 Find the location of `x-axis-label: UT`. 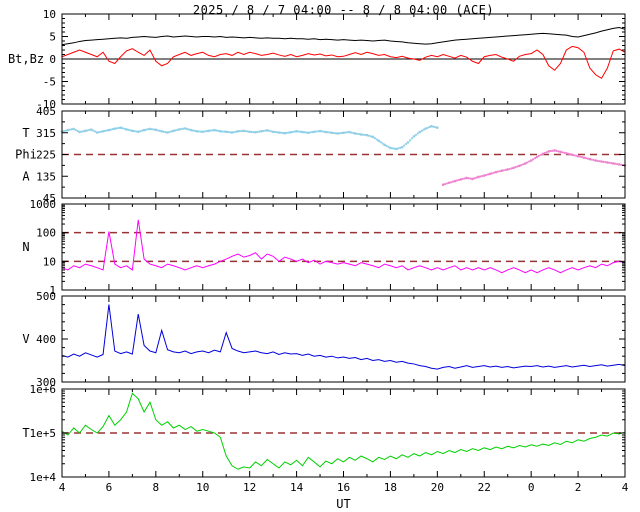

x-axis-label: UT is located at coordinates (343, 504).